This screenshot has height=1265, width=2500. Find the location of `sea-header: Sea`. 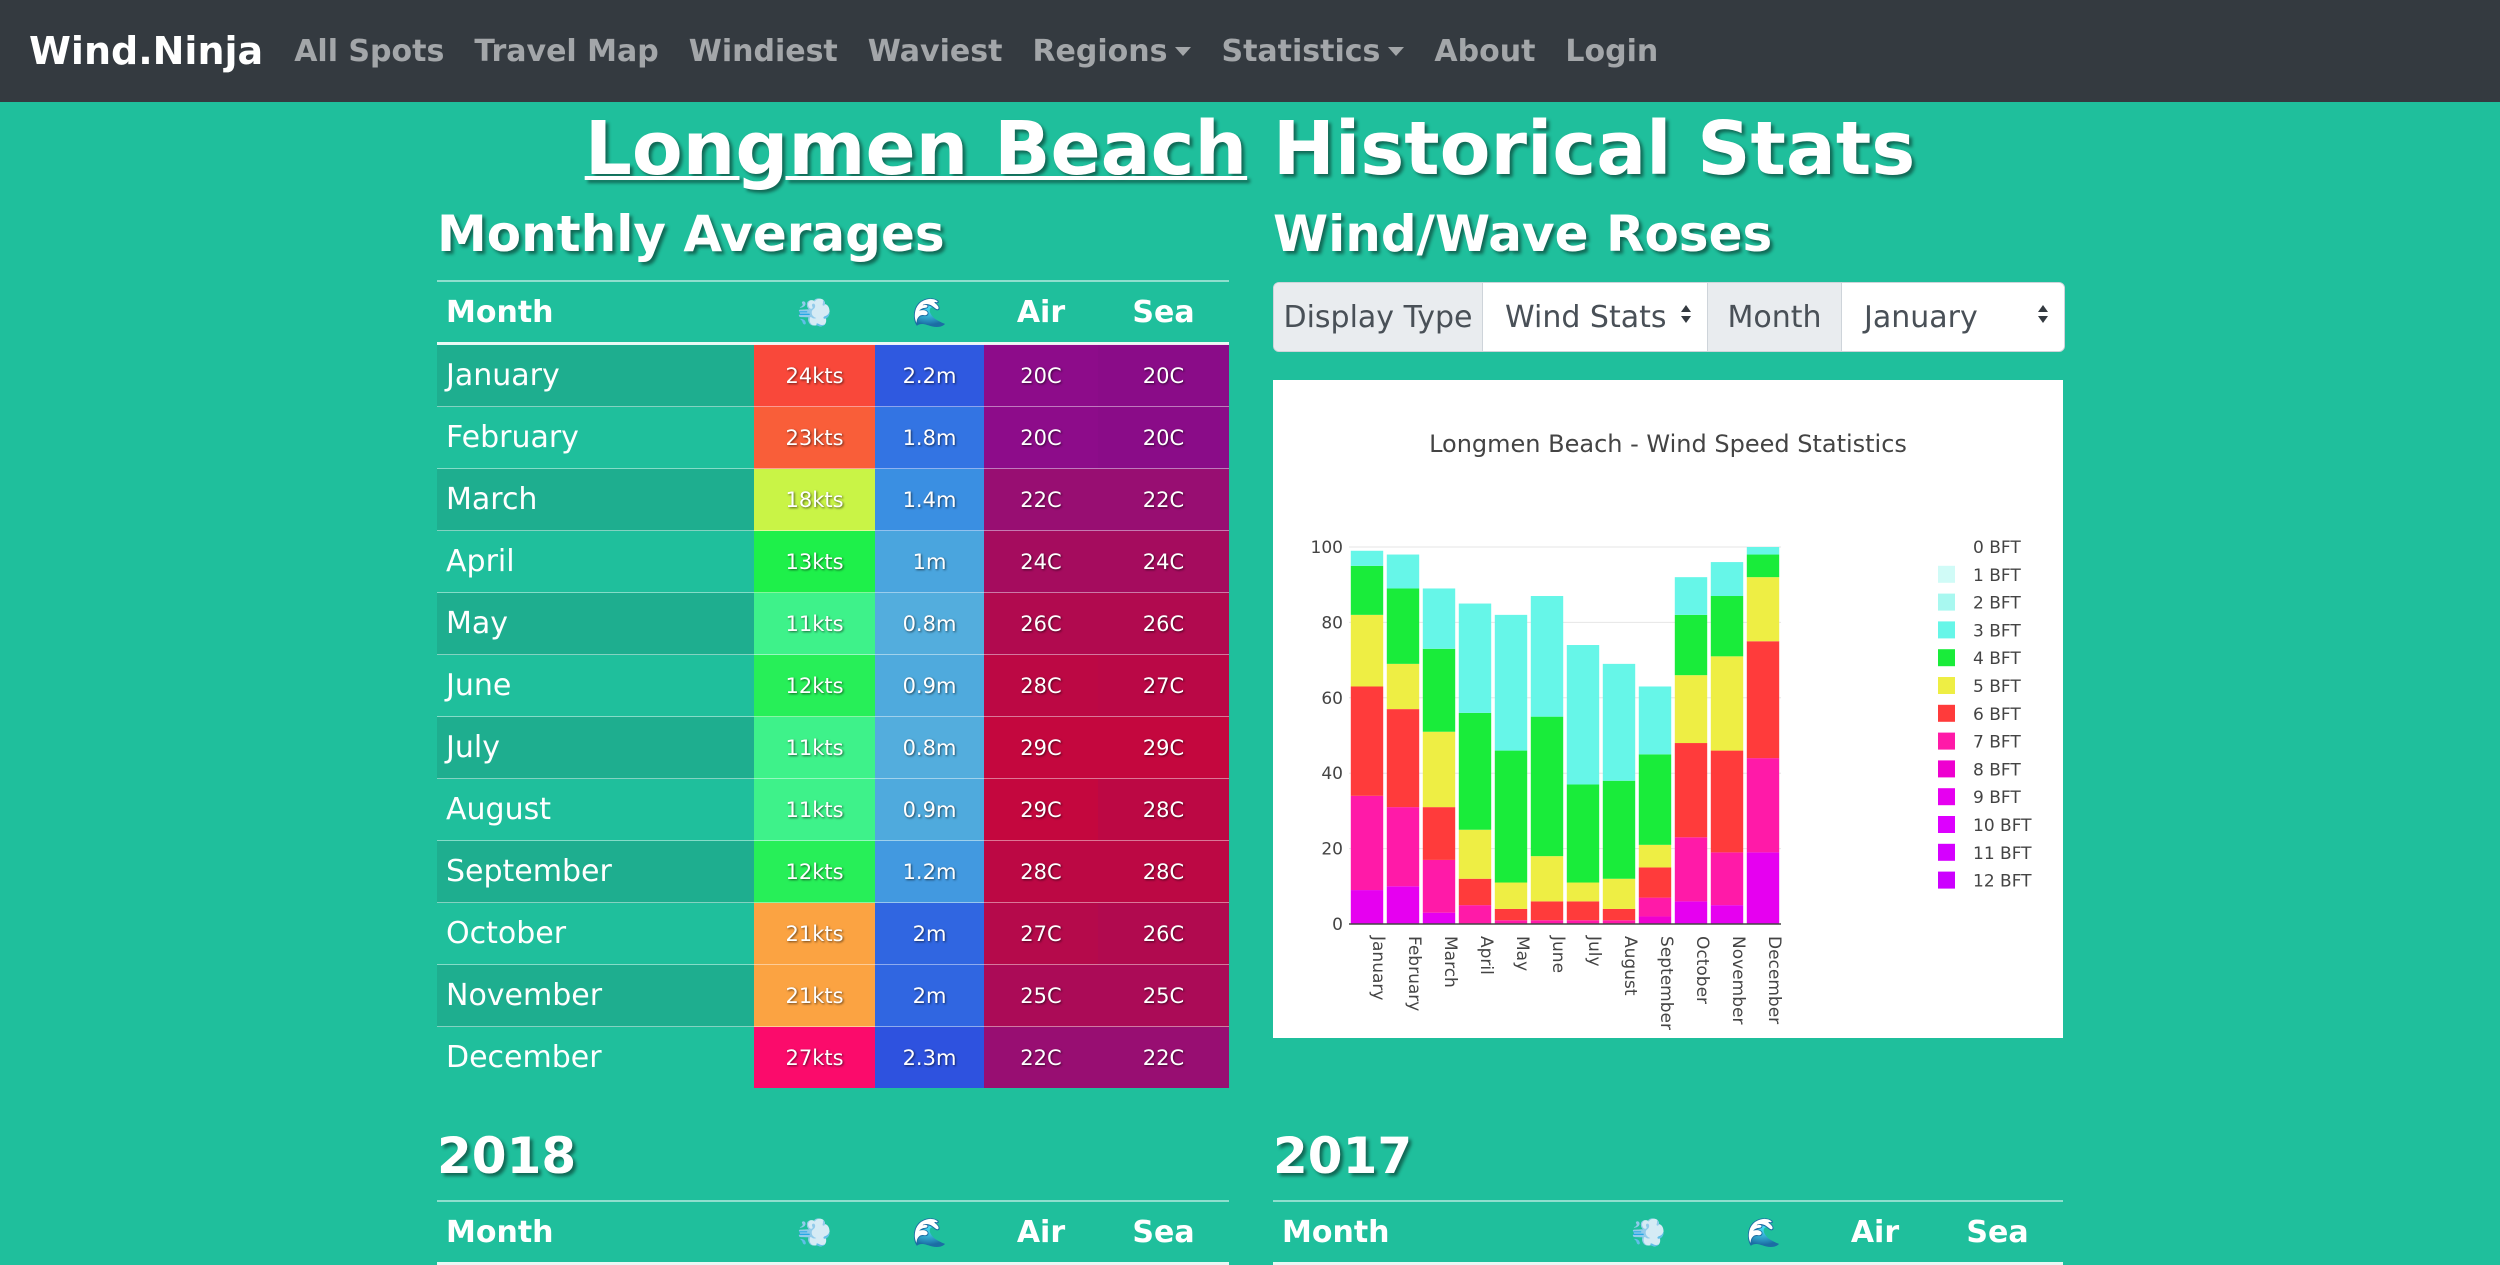

sea-header: Sea is located at coordinates (1163, 1232).